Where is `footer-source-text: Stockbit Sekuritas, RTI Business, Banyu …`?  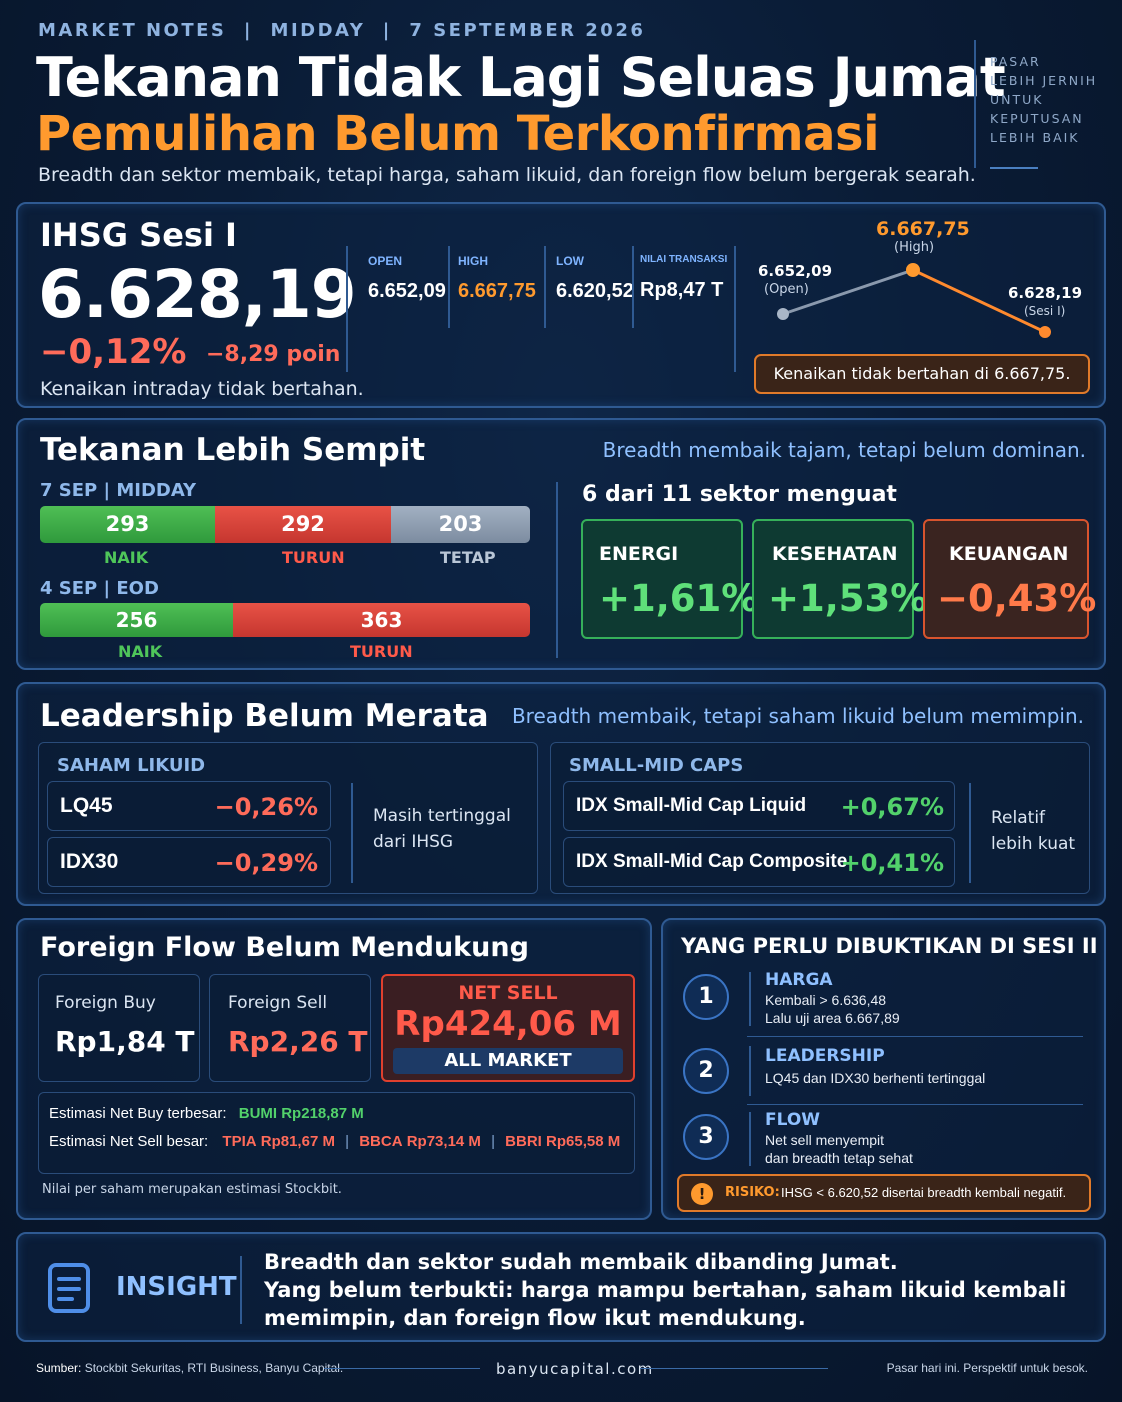
footer-source-text: Stockbit Sekuritas, RTI Business, Banyu … is located at coordinates (214, 1368).